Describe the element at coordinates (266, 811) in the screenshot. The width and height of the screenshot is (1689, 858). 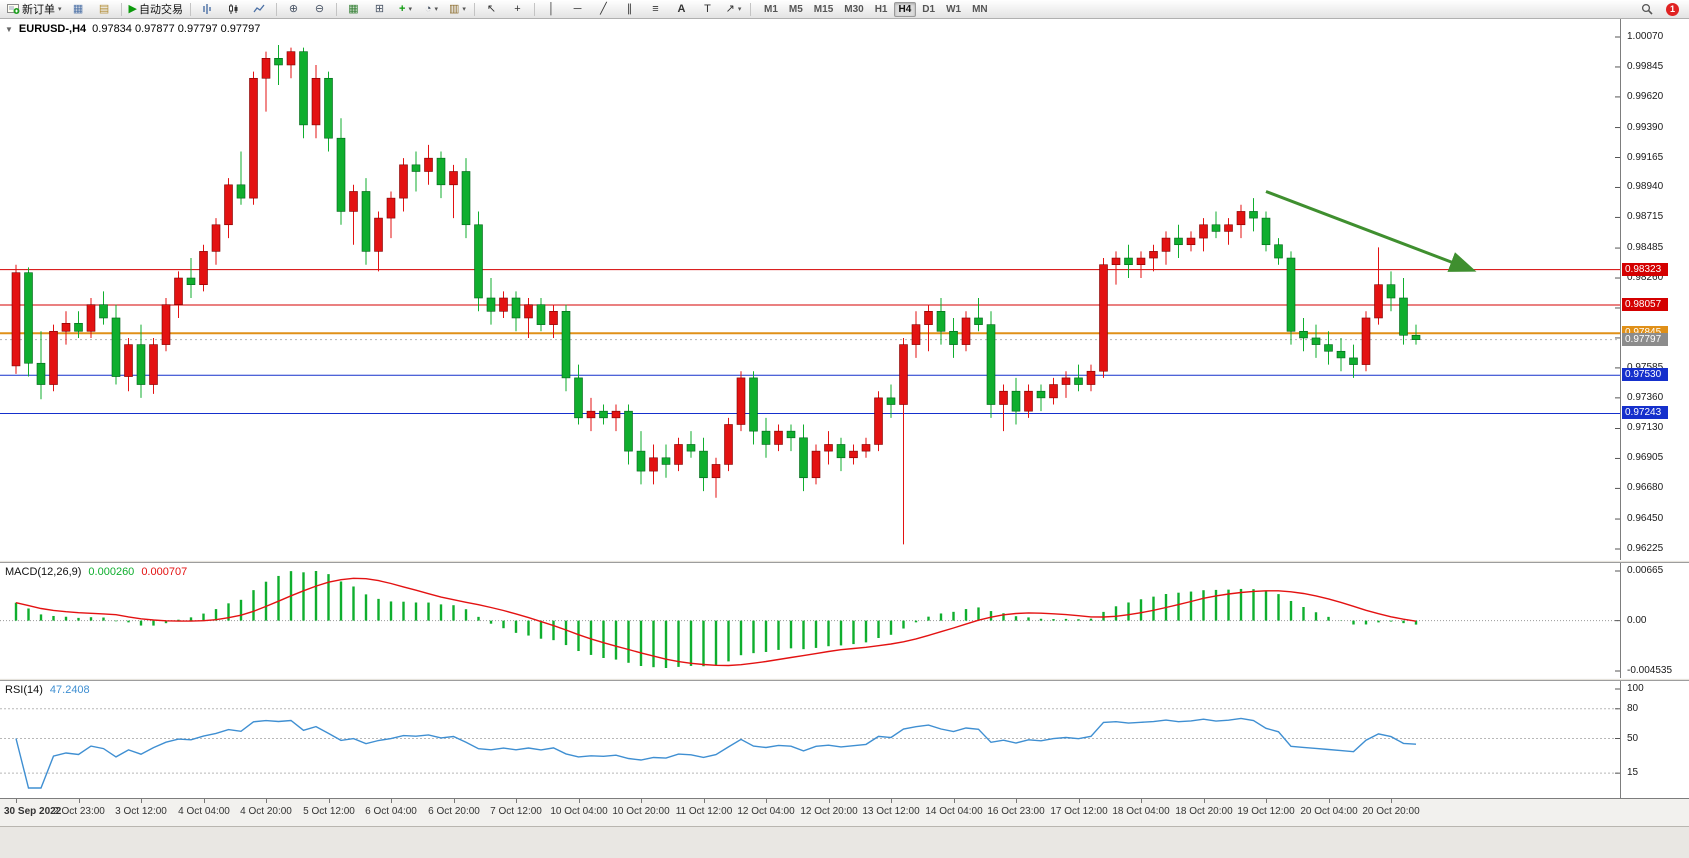
I see `time-axis-label: 4 Oct 20:00` at that location.